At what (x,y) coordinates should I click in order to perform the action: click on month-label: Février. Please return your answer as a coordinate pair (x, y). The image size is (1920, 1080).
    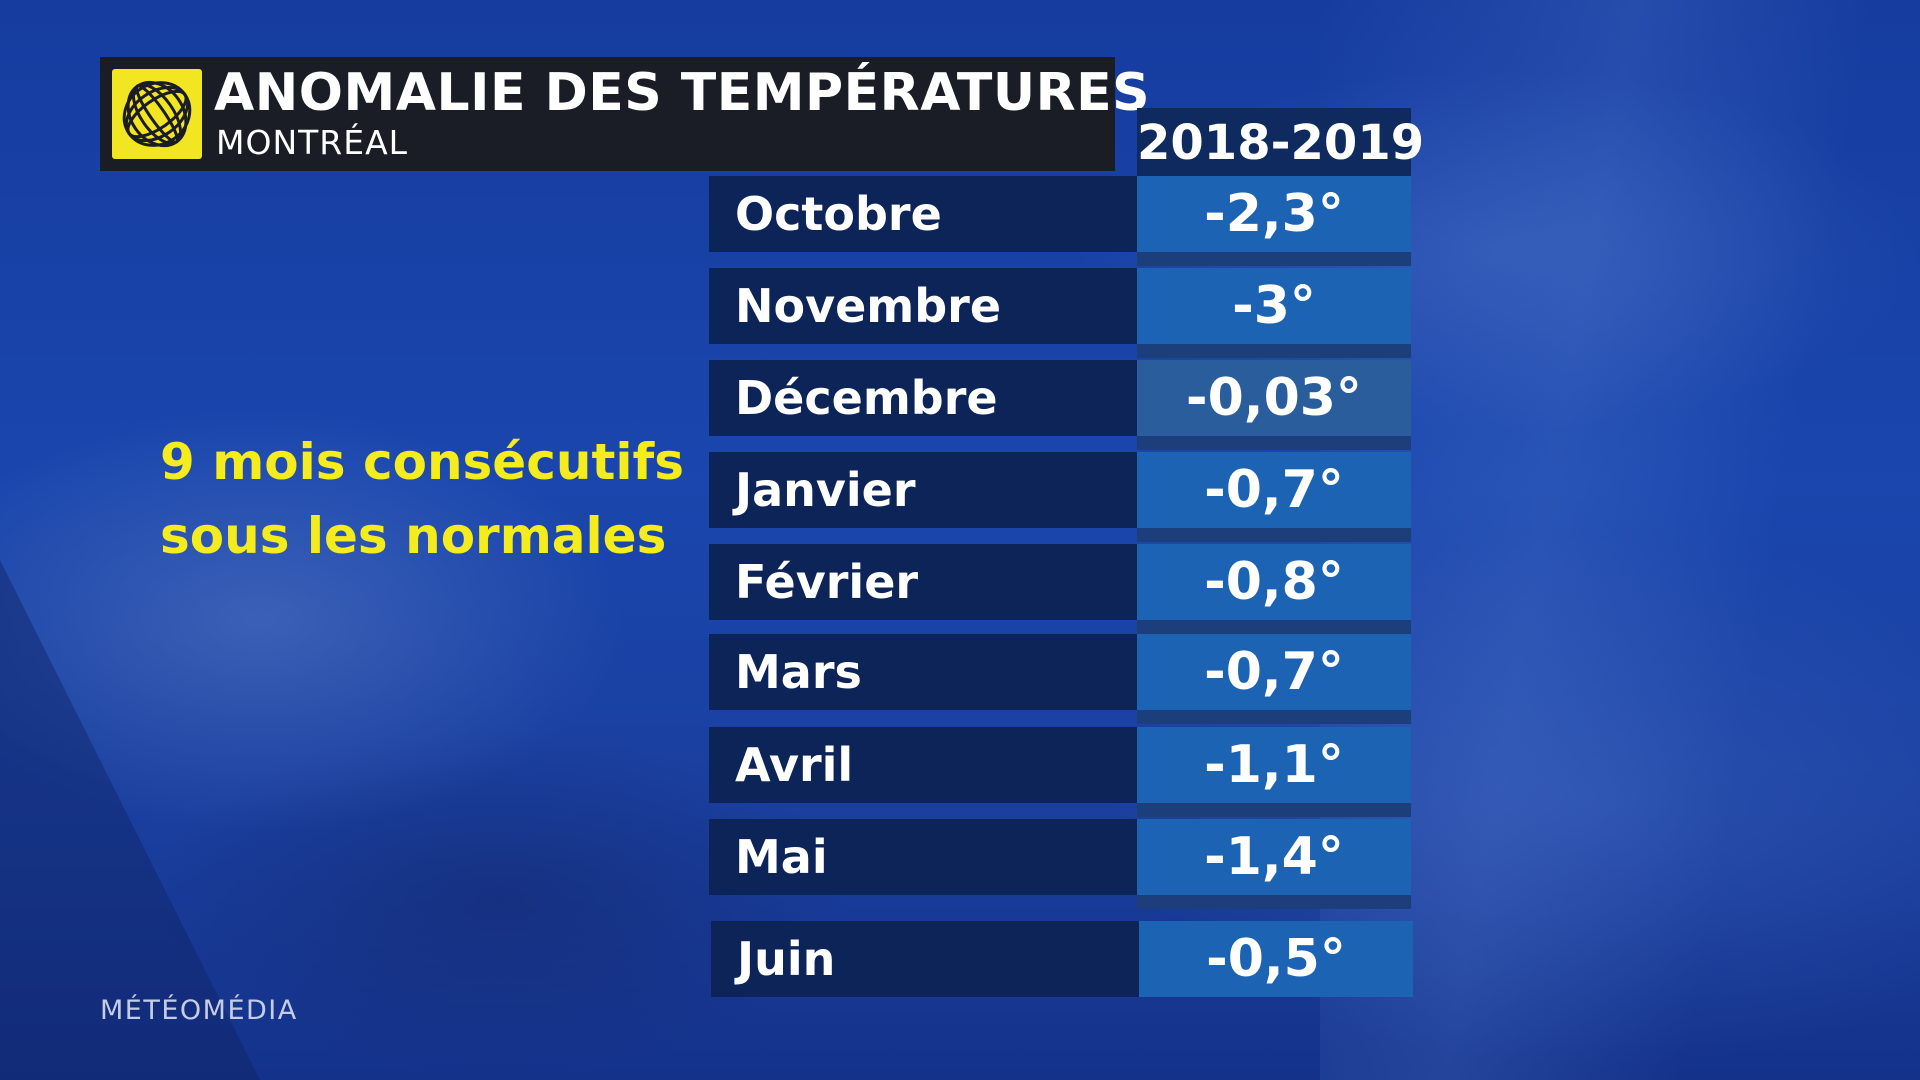
    Looking at the image, I should click on (923, 582).